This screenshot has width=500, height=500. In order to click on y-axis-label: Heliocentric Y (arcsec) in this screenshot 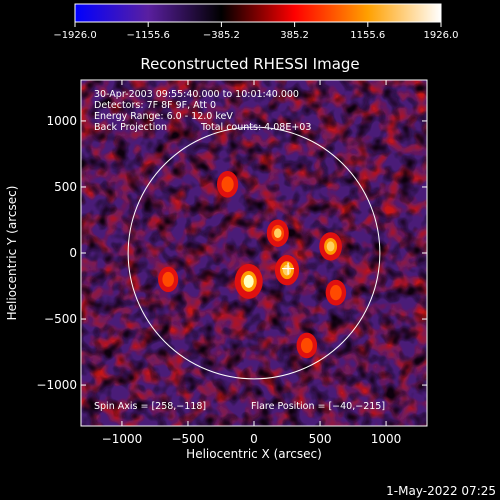, I will do `click(12, 253)`.